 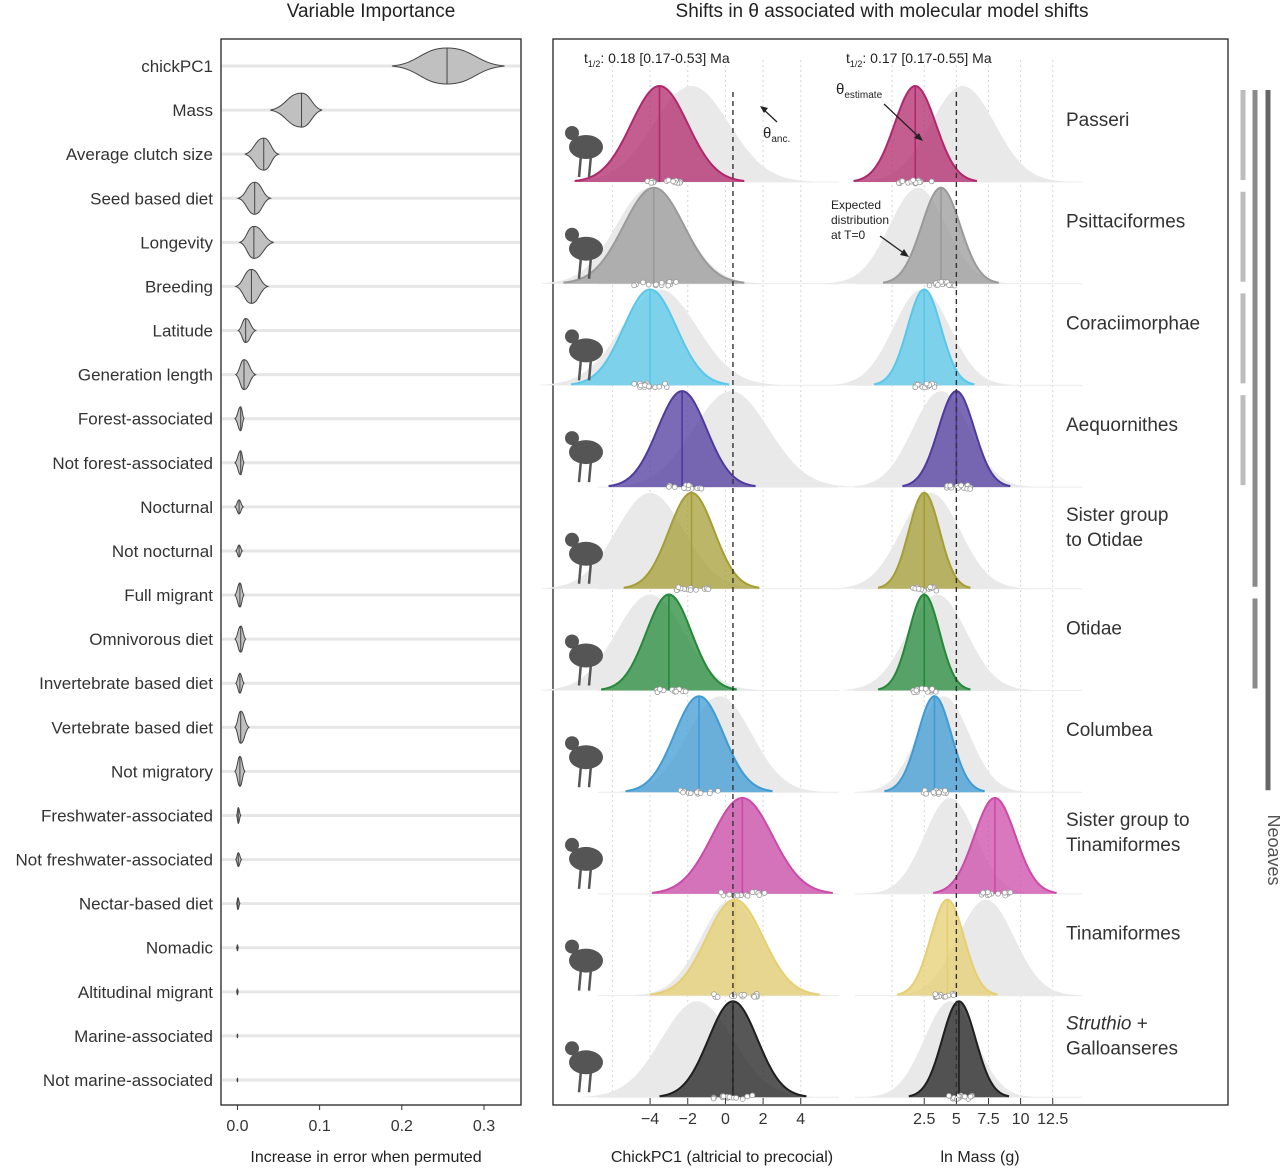 I want to click on clade-label: Otidae, so click(x=1094, y=629).